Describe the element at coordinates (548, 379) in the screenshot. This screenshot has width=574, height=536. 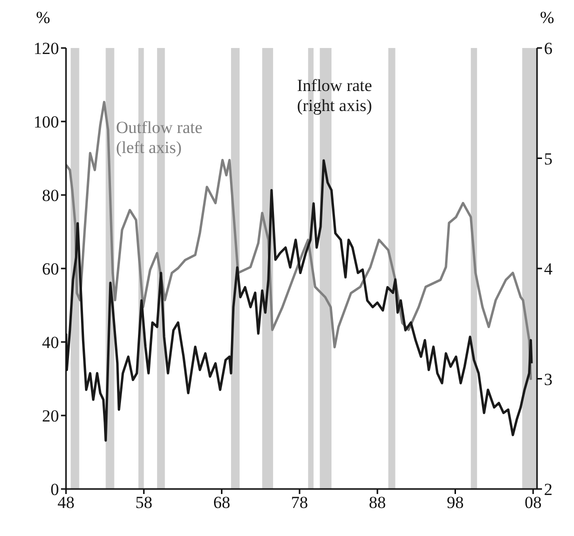
I see `y2-tick-label: 3` at that location.